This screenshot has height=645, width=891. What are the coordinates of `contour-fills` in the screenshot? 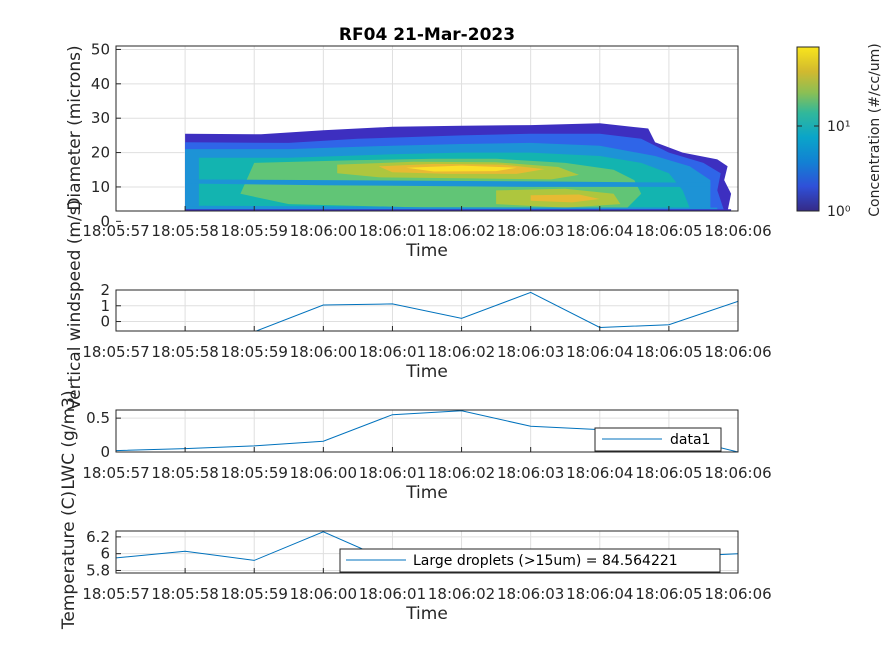 It's located at (458, 167).